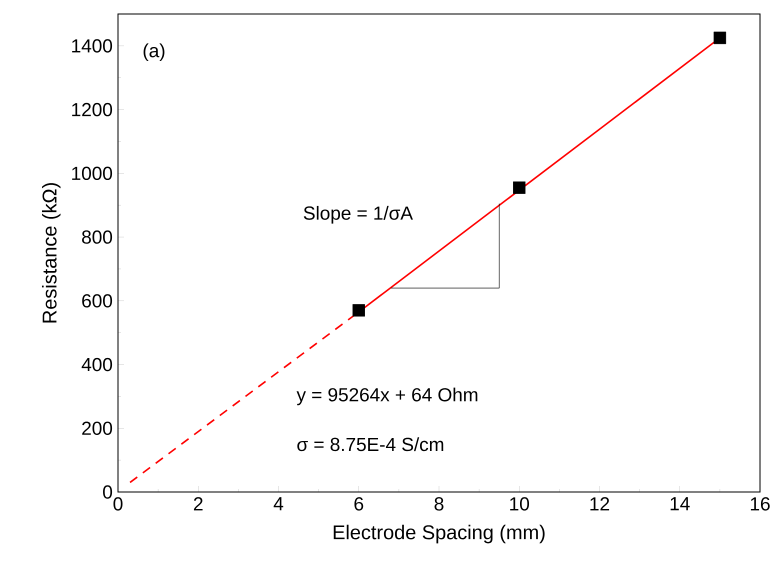 Image resolution: width=779 pixels, height=581 pixels. Describe the element at coordinates (680, 503) in the screenshot. I see `x-tick-label: 14` at that location.